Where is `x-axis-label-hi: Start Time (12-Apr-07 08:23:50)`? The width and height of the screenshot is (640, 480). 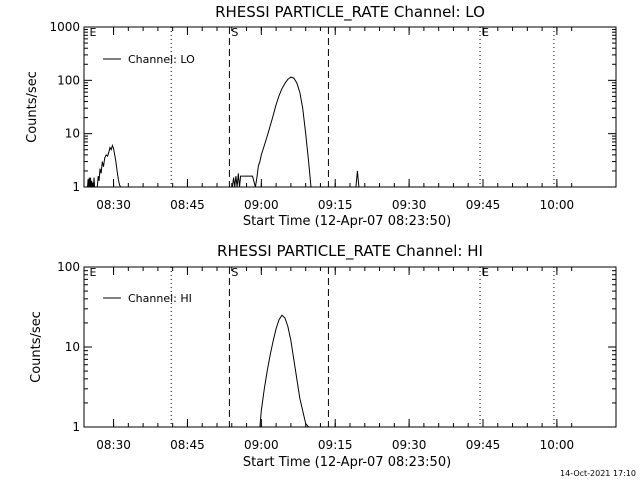
x-axis-label-hi: Start Time (12-Apr-07 08:23:50) is located at coordinates (347, 462).